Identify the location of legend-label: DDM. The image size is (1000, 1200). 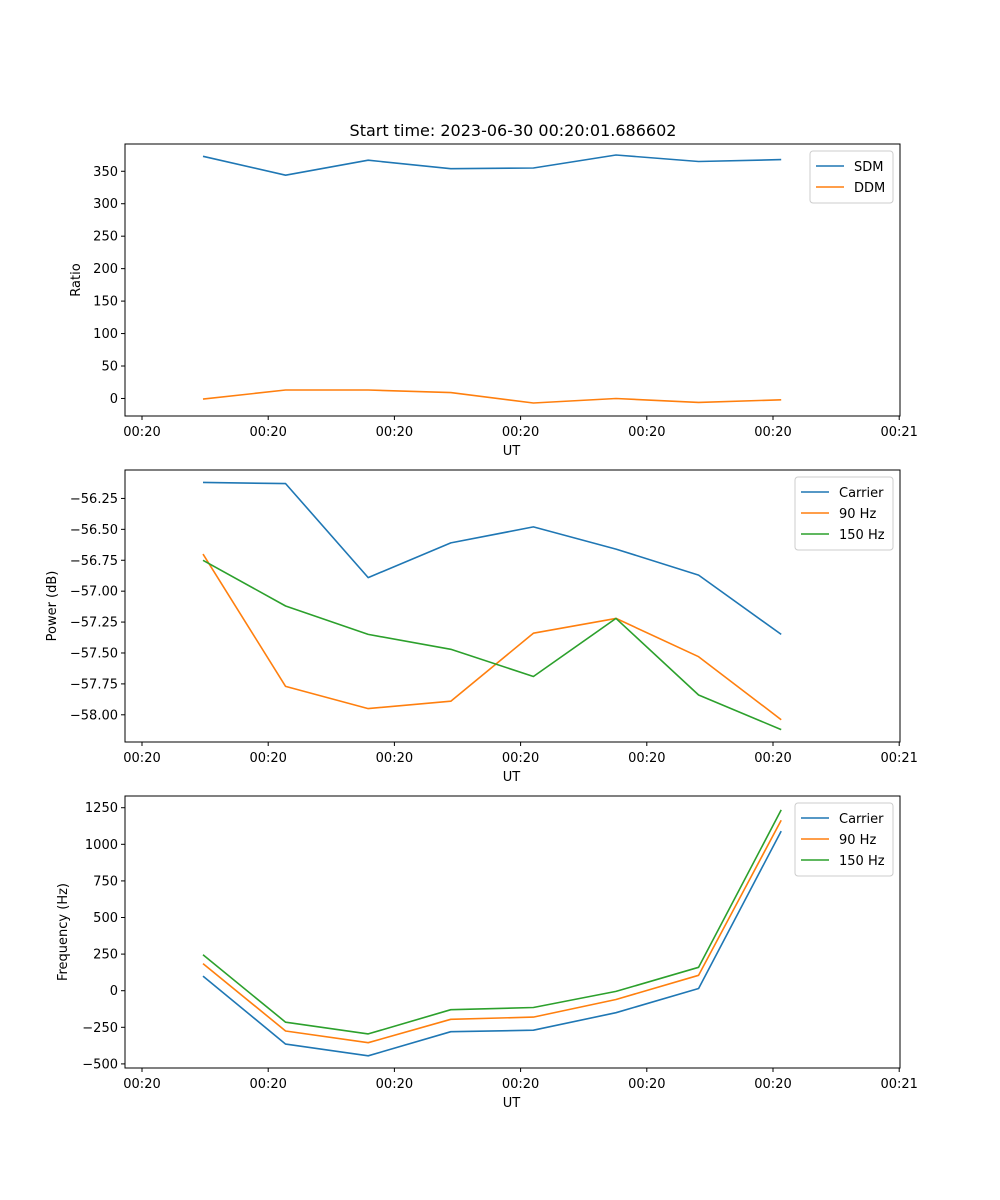
(869, 188).